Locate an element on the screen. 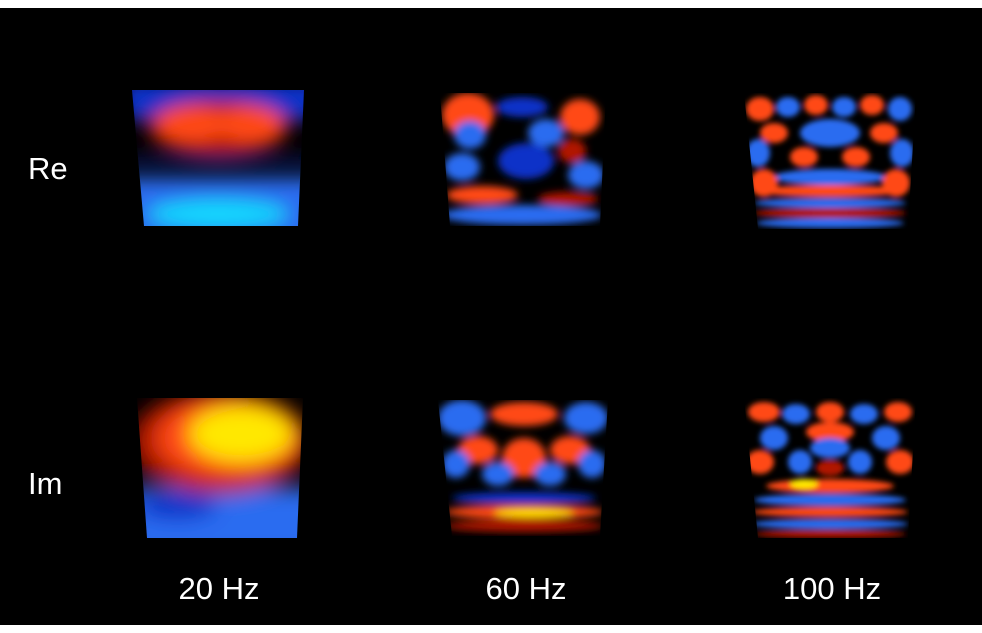  row-label-im: Im is located at coordinates (45, 483).